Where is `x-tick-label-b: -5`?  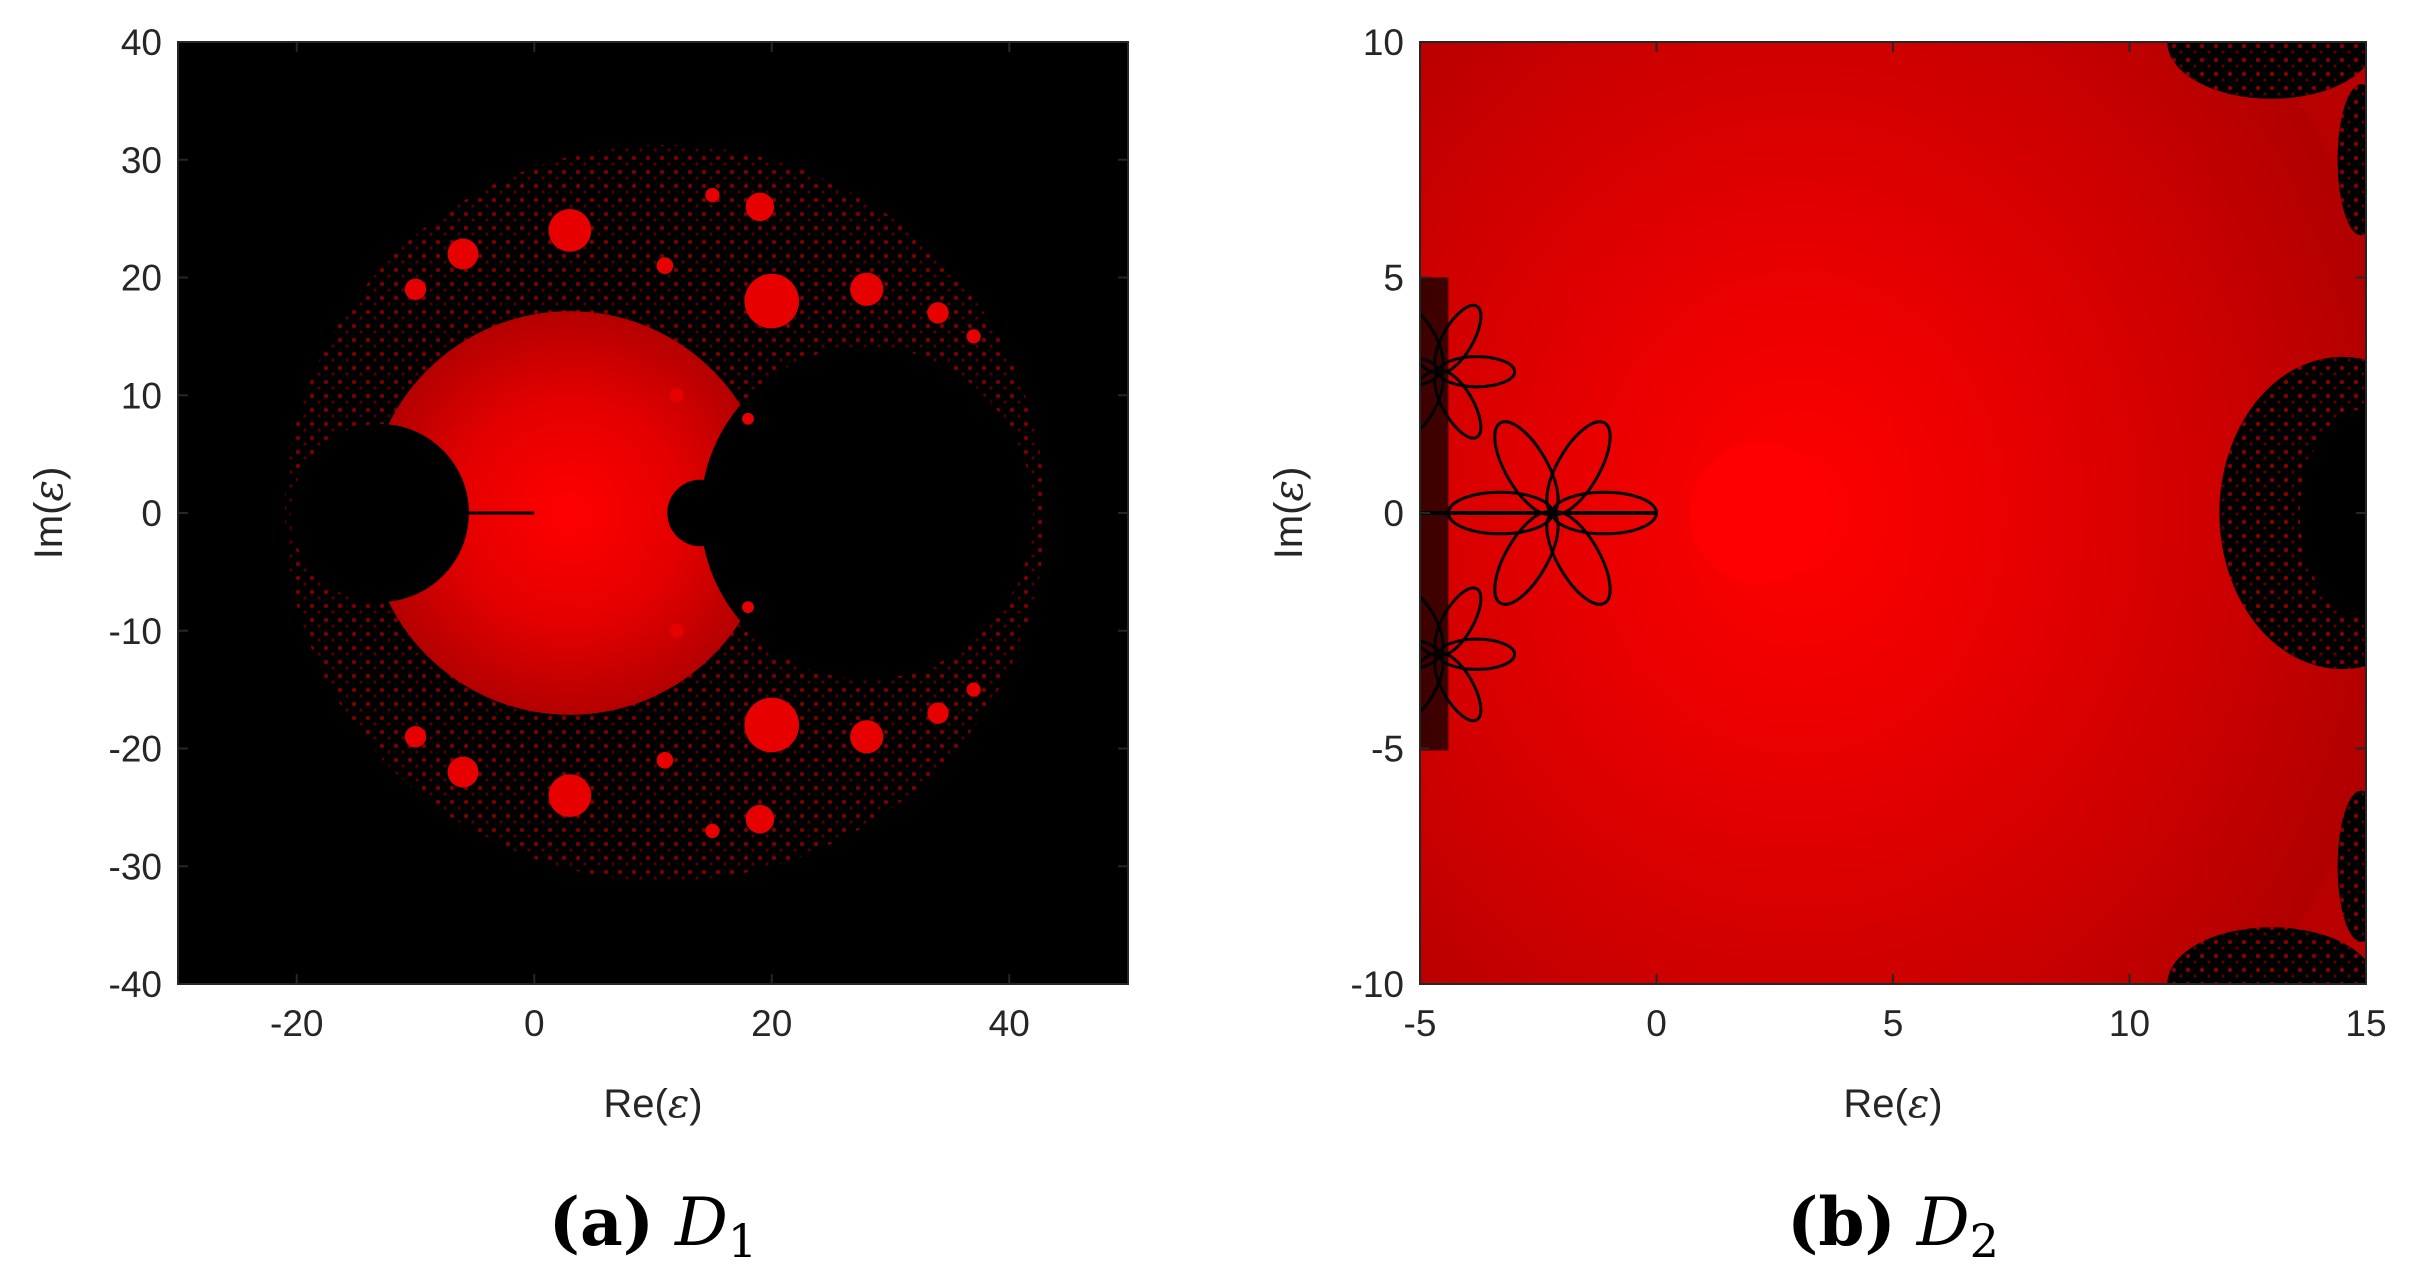
x-tick-label-b: -5 is located at coordinates (1420, 1023).